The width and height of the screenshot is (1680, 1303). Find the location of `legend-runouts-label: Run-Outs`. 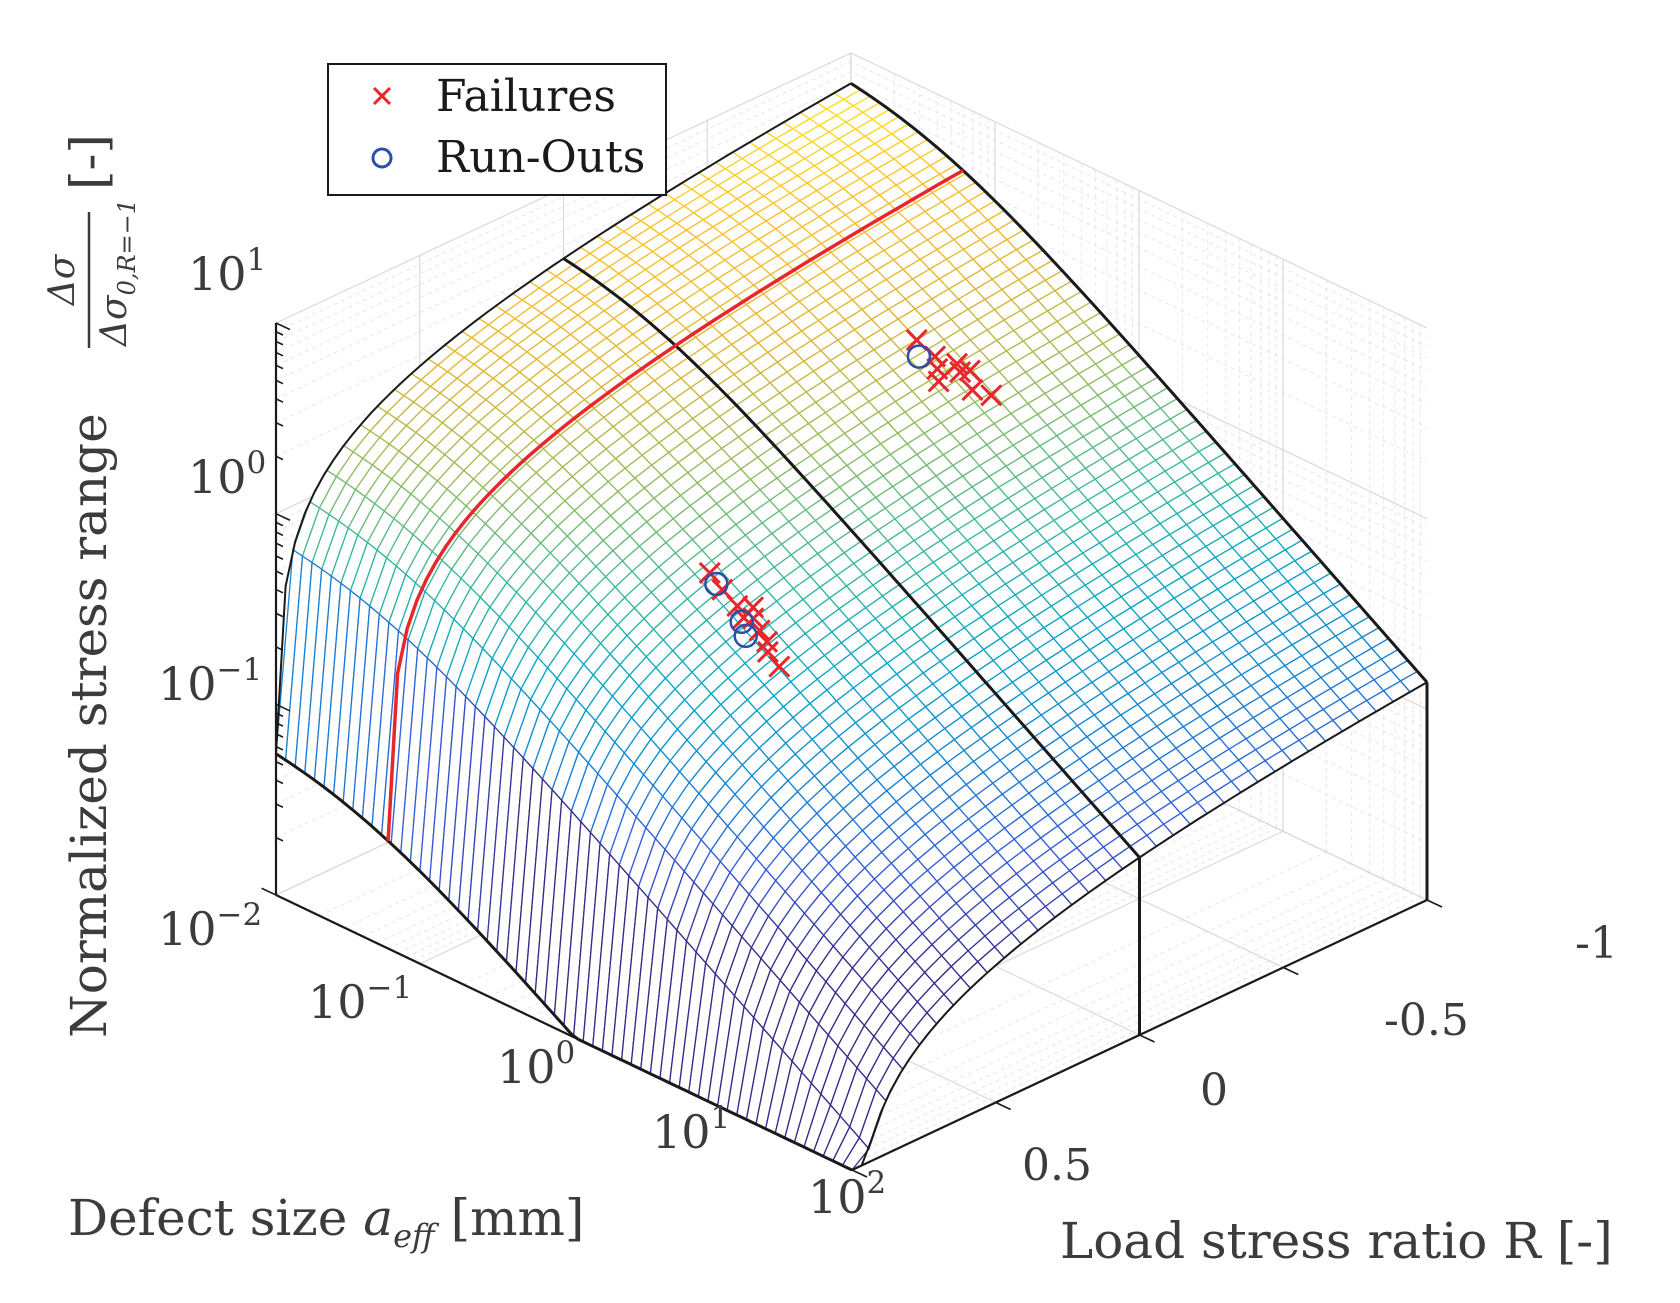

legend-runouts-label: Run-Outs is located at coordinates (540, 157).